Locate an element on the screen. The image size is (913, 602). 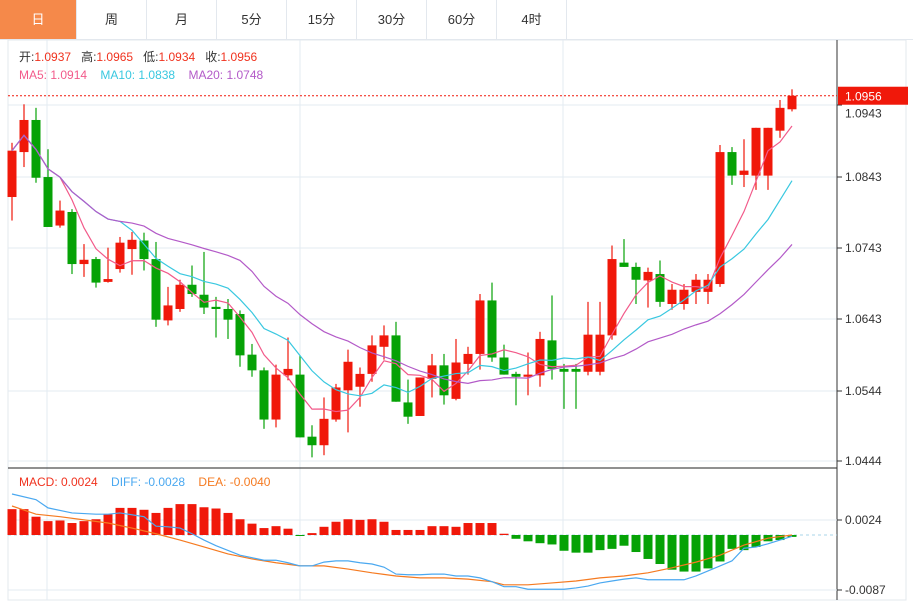
tab-1: 周 is located at coordinates (112, 19).